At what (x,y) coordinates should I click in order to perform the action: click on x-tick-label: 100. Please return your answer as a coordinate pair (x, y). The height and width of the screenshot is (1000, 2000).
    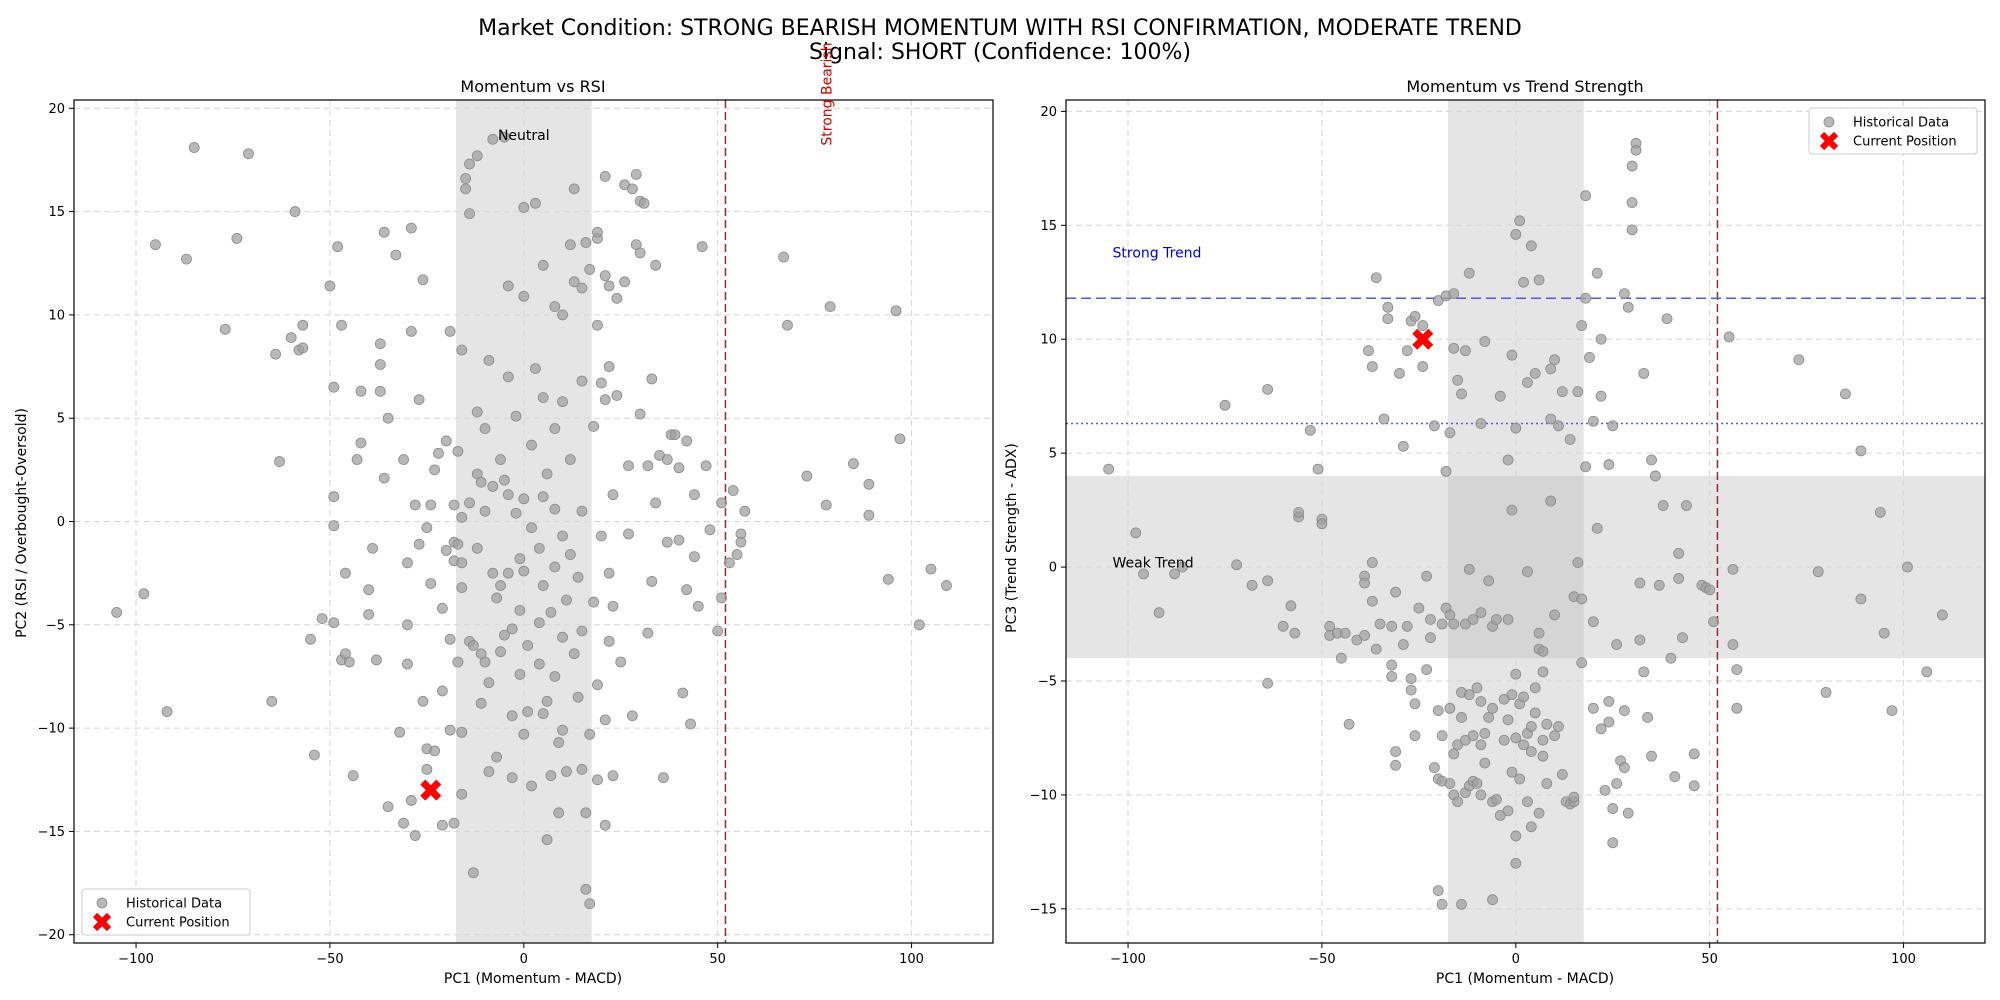
    Looking at the image, I should click on (911, 959).